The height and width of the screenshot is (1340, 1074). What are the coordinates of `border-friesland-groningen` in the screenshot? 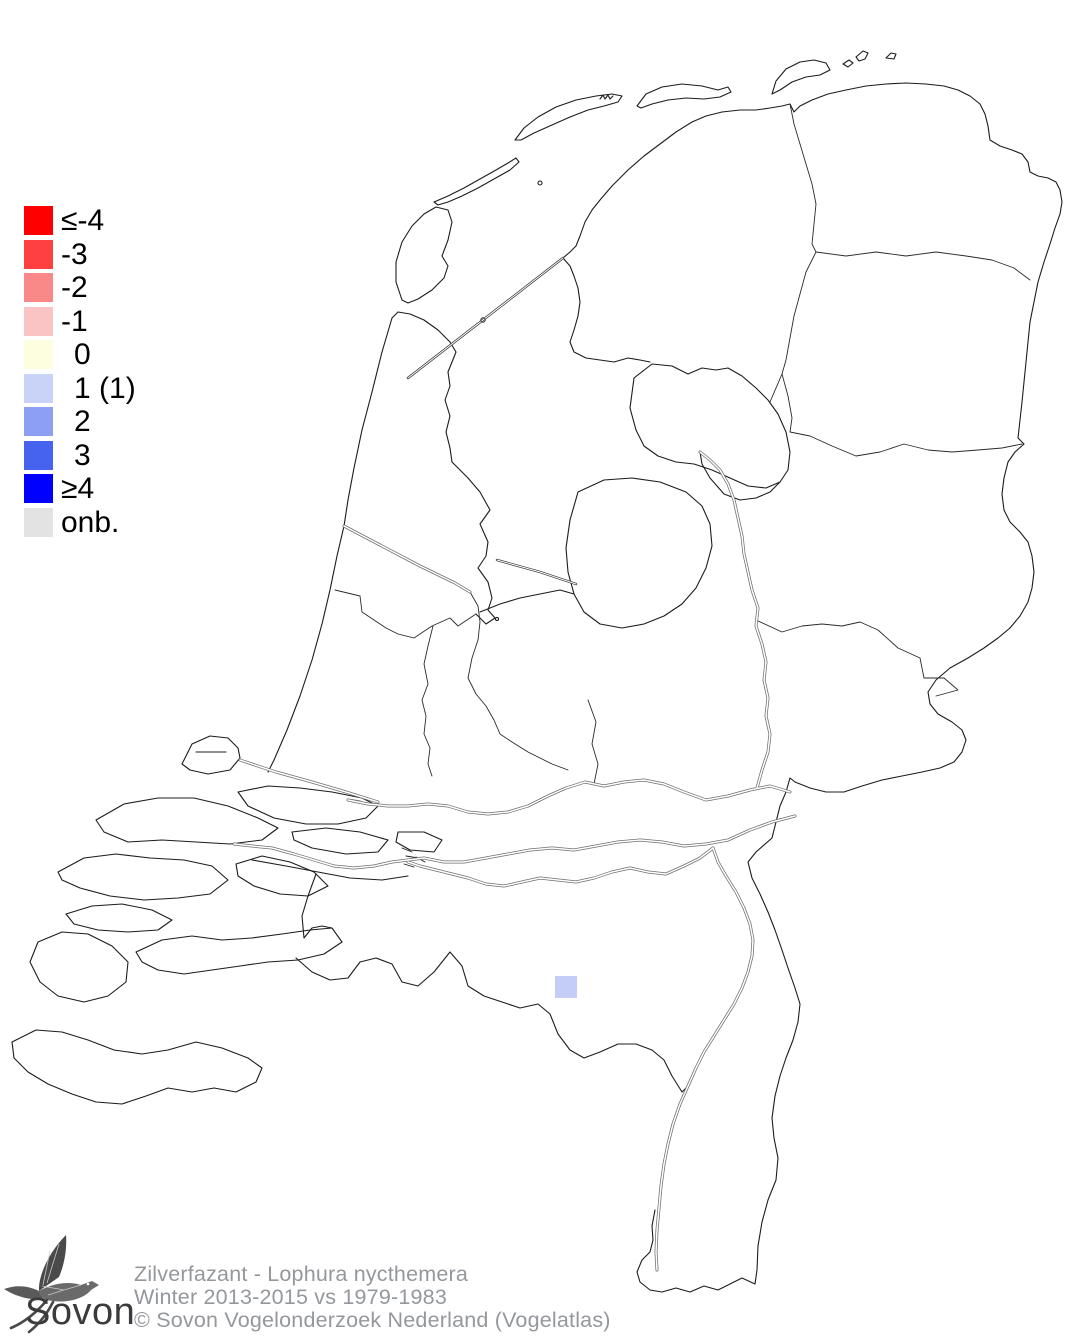 It's located at (803, 178).